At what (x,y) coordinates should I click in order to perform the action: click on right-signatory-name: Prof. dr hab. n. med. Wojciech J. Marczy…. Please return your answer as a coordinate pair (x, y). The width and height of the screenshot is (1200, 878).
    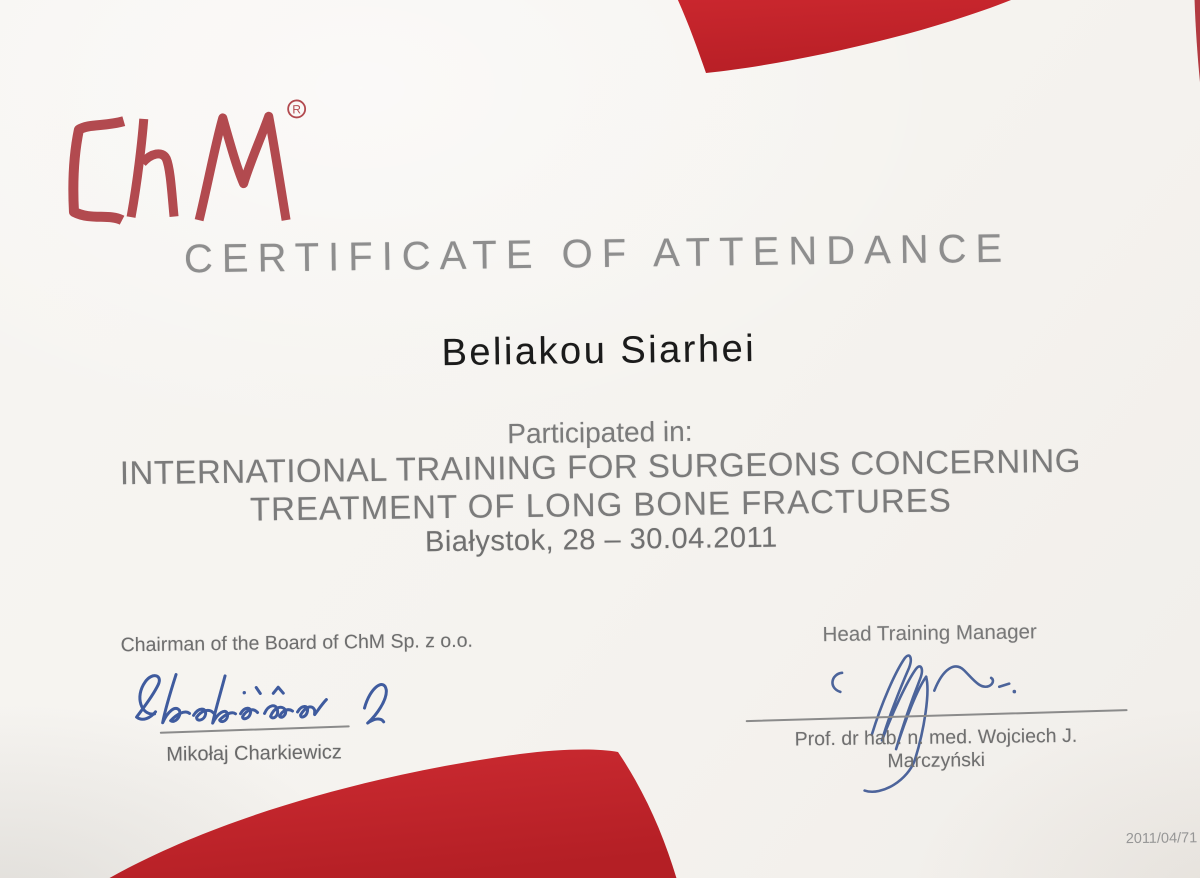
    Looking at the image, I should click on (936, 748).